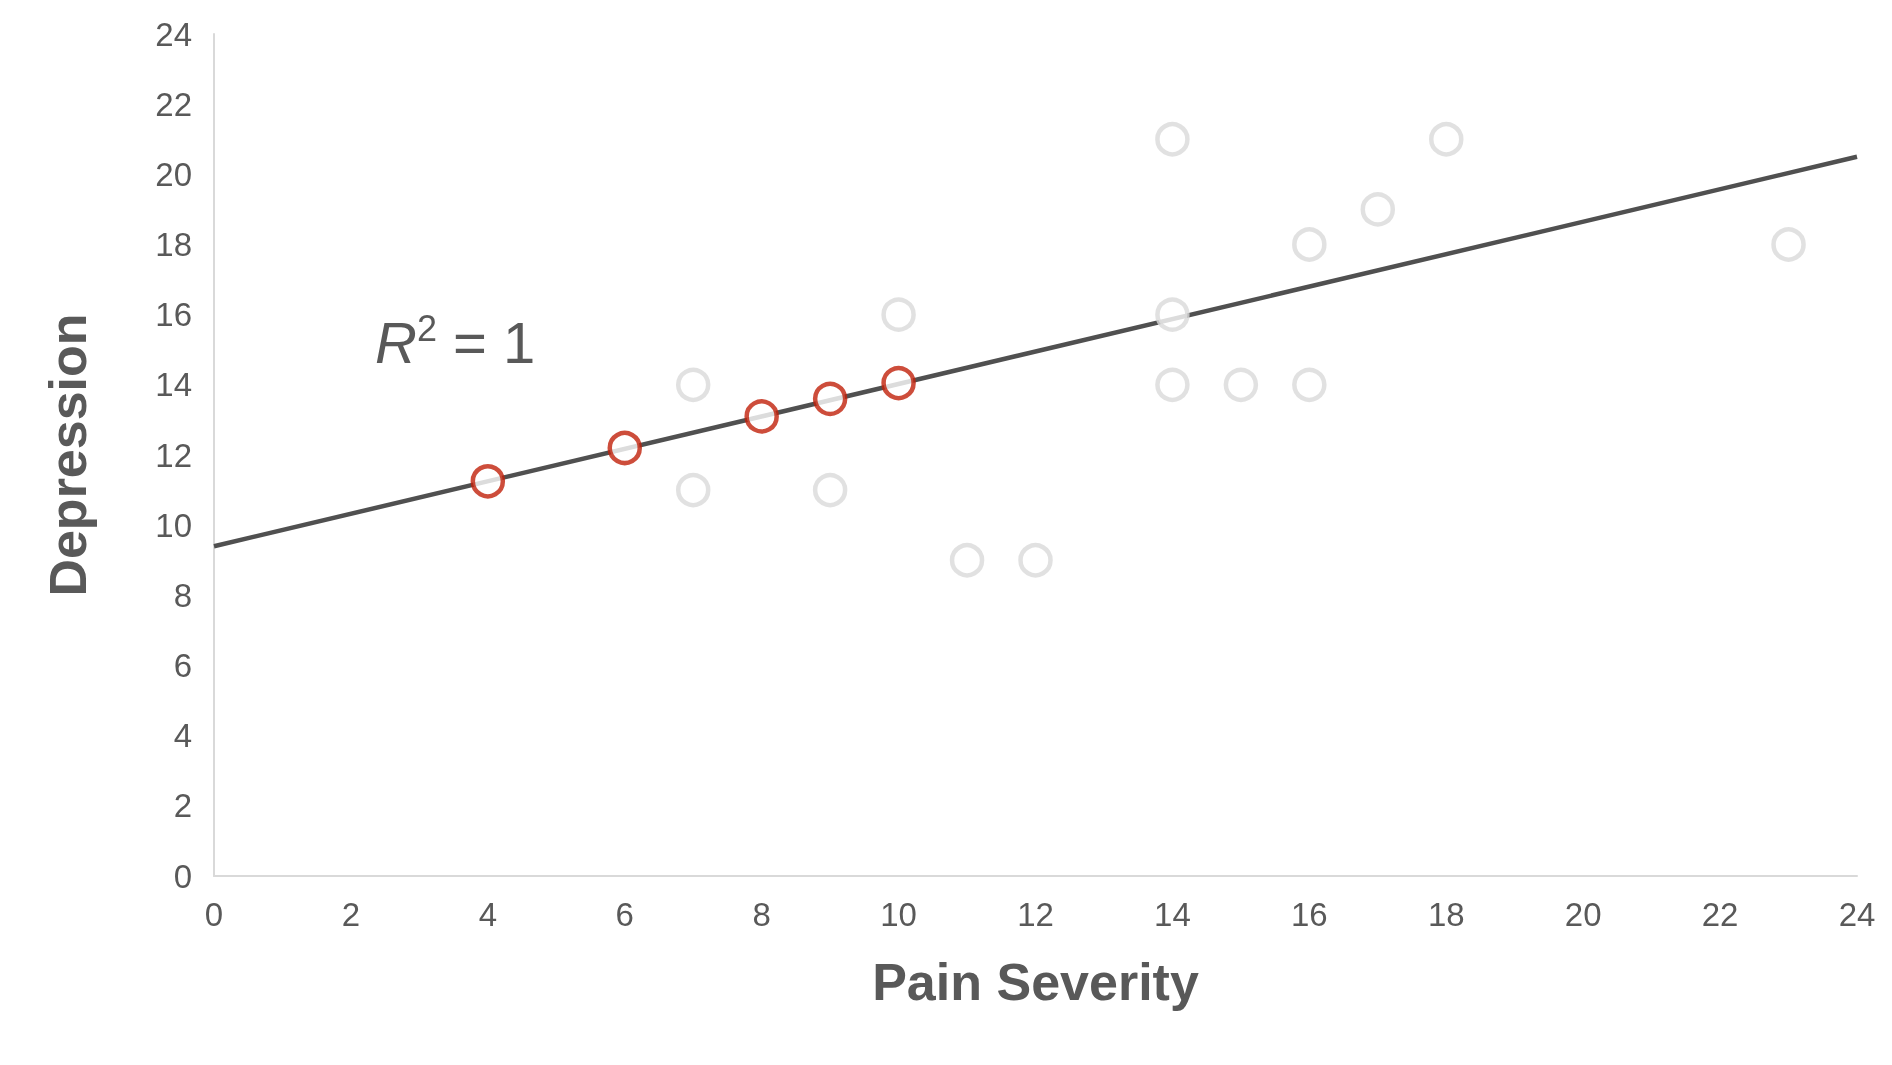 Image resolution: width=1892 pixels, height=1065 pixels. What do you see at coordinates (488, 914) in the screenshot?
I see `x-tick-label: 4` at bounding box center [488, 914].